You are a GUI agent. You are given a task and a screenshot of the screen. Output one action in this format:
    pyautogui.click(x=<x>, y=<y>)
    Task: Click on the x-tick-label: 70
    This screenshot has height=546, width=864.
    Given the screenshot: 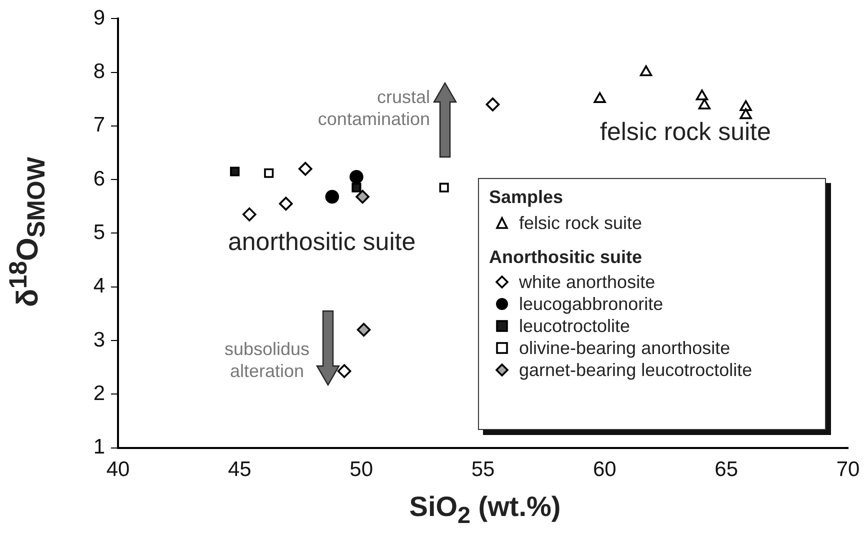 What is the action you would take?
    pyautogui.click(x=848, y=470)
    